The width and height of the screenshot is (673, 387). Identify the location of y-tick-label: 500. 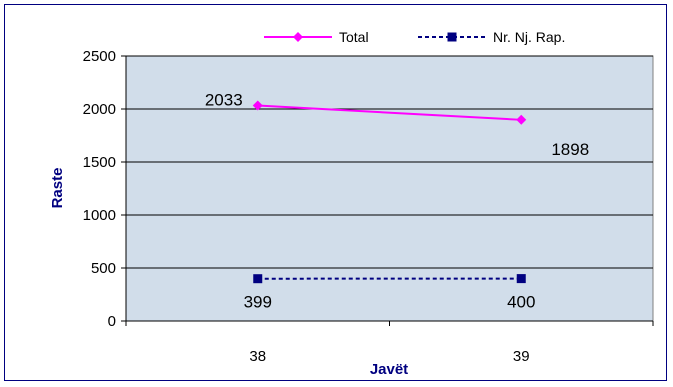
(103, 268).